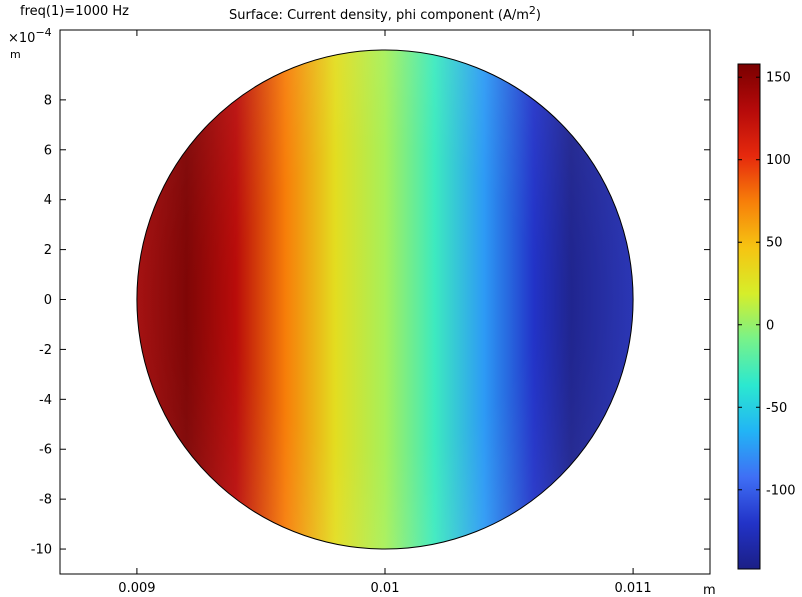  What do you see at coordinates (45, 350) in the screenshot?
I see `y-tick-label: -2` at bounding box center [45, 350].